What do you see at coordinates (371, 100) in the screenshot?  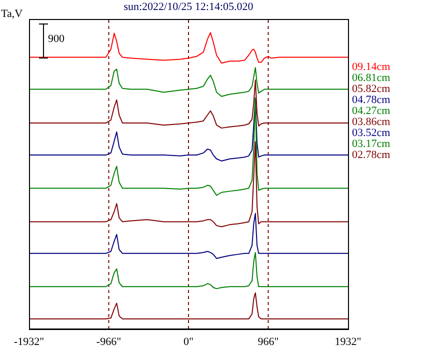 I see `text: 04.78cm` at bounding box center [371, 100].